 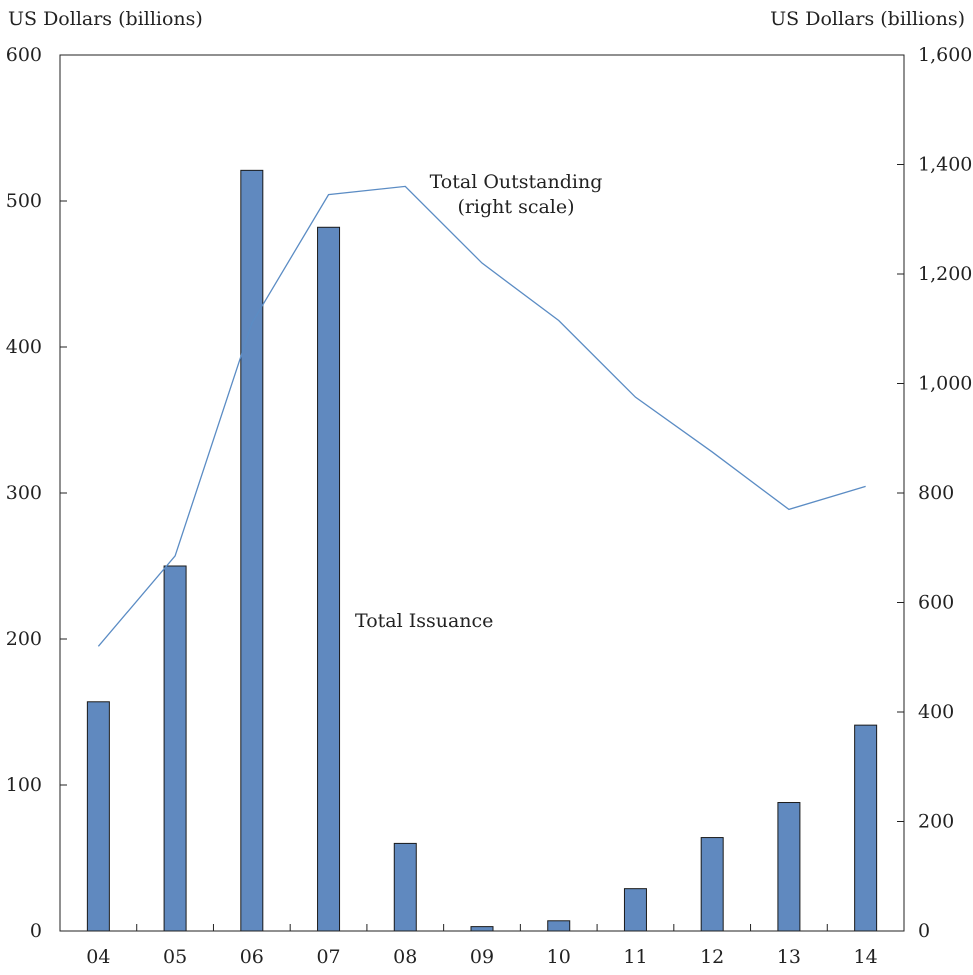 What do you see at coordinates (24, 201) in the screenshot?
I see `left-tick-label: 500` at bounding box center [24, 201].